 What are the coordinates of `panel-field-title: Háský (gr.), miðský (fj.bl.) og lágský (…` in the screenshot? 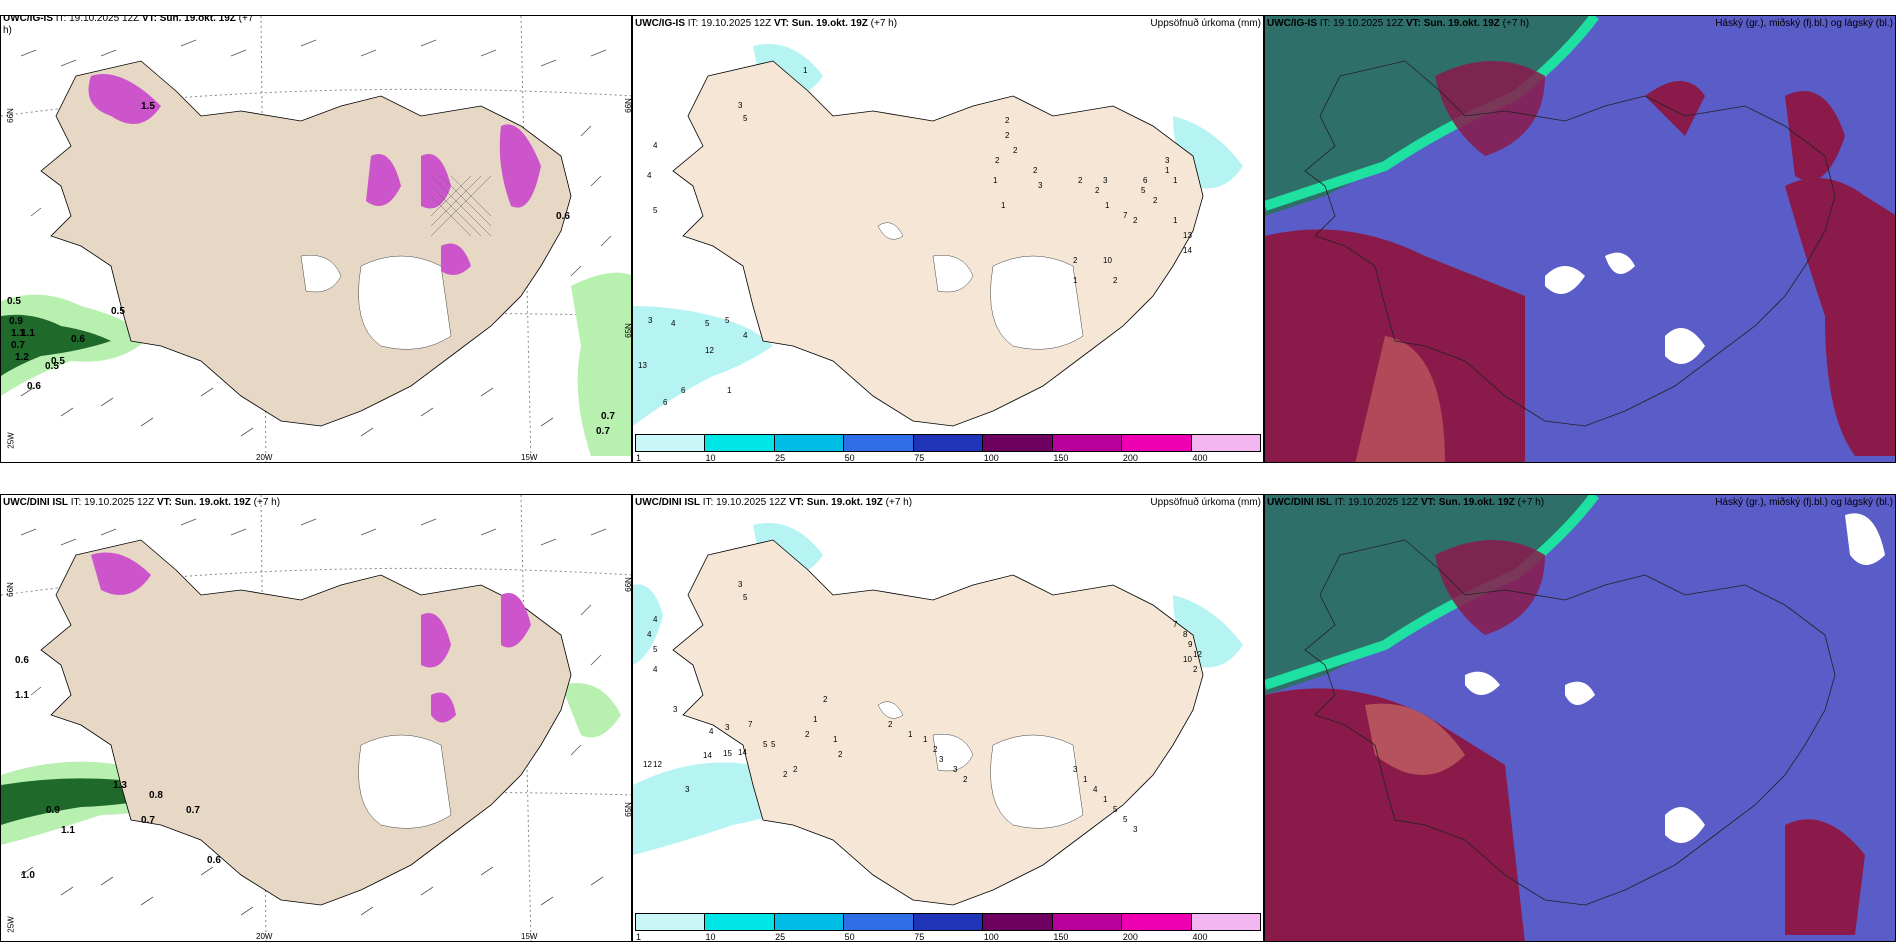 It's located at (1804, 23).